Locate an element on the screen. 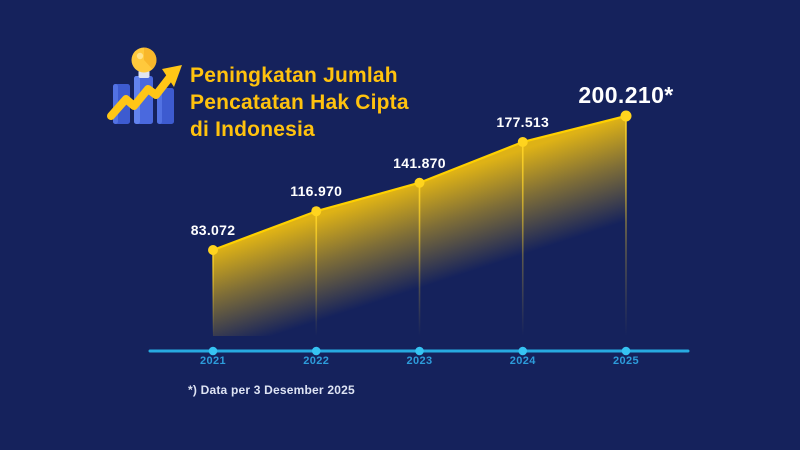  title-line: di Indonesia is located at coordinates (252, 129).